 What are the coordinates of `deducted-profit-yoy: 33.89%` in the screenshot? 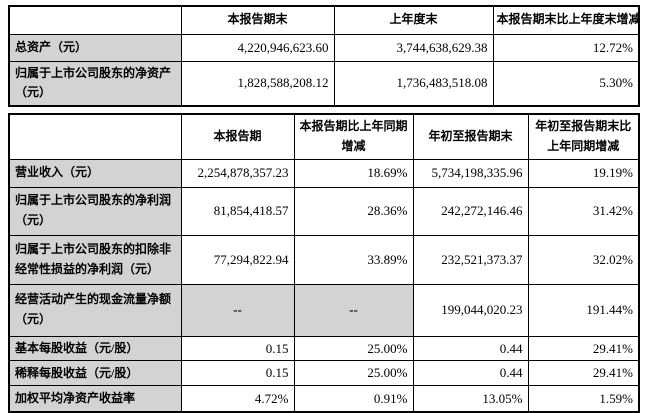 It's located at (353, 259).